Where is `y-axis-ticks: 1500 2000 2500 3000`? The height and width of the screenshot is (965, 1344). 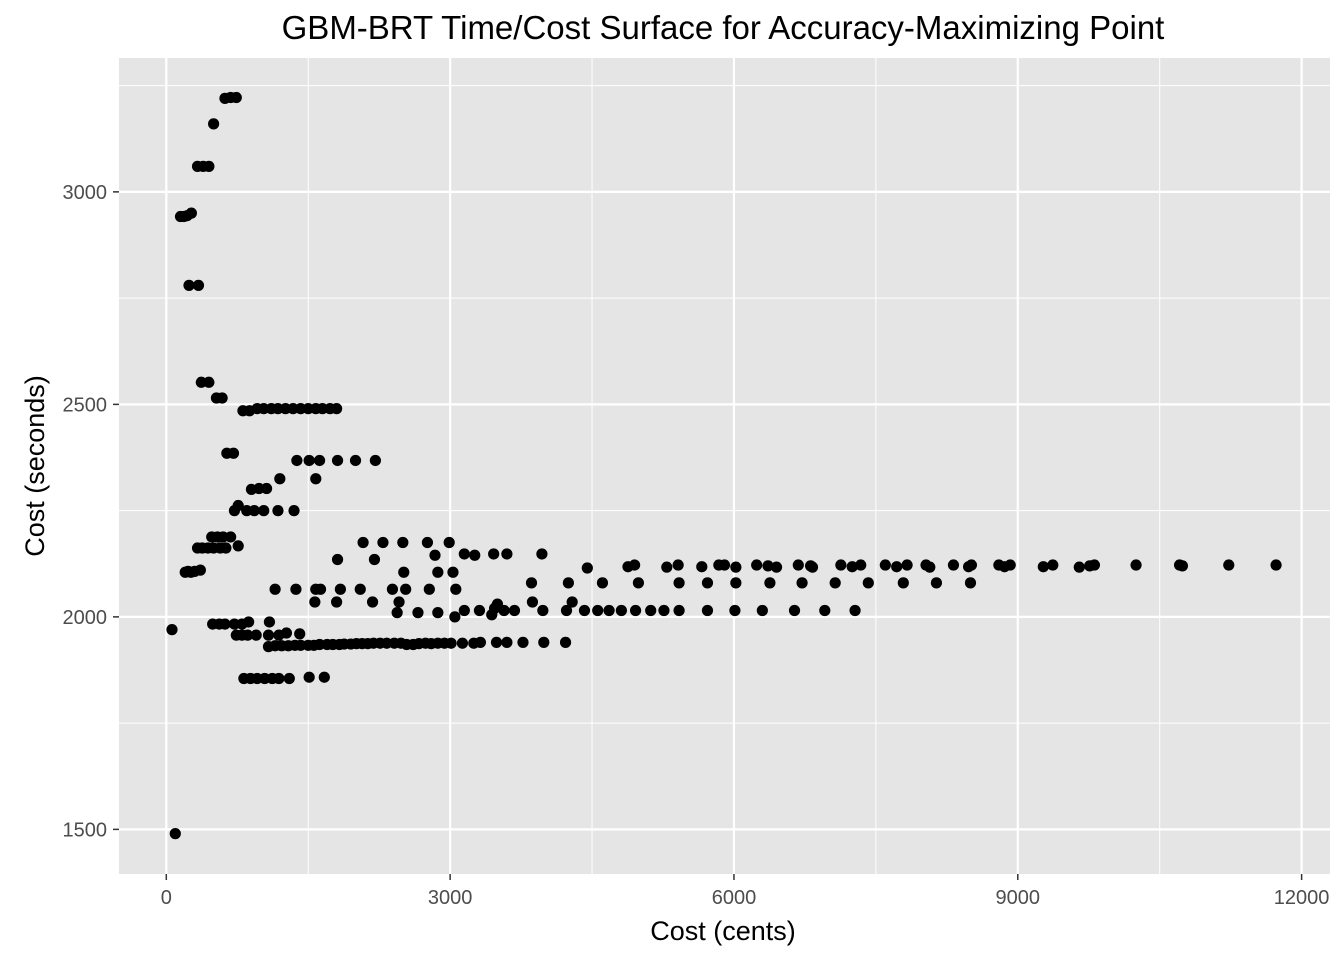 y-axis-ticks: 1500 2000 2500 3000 is located at coordinates (91, 511).